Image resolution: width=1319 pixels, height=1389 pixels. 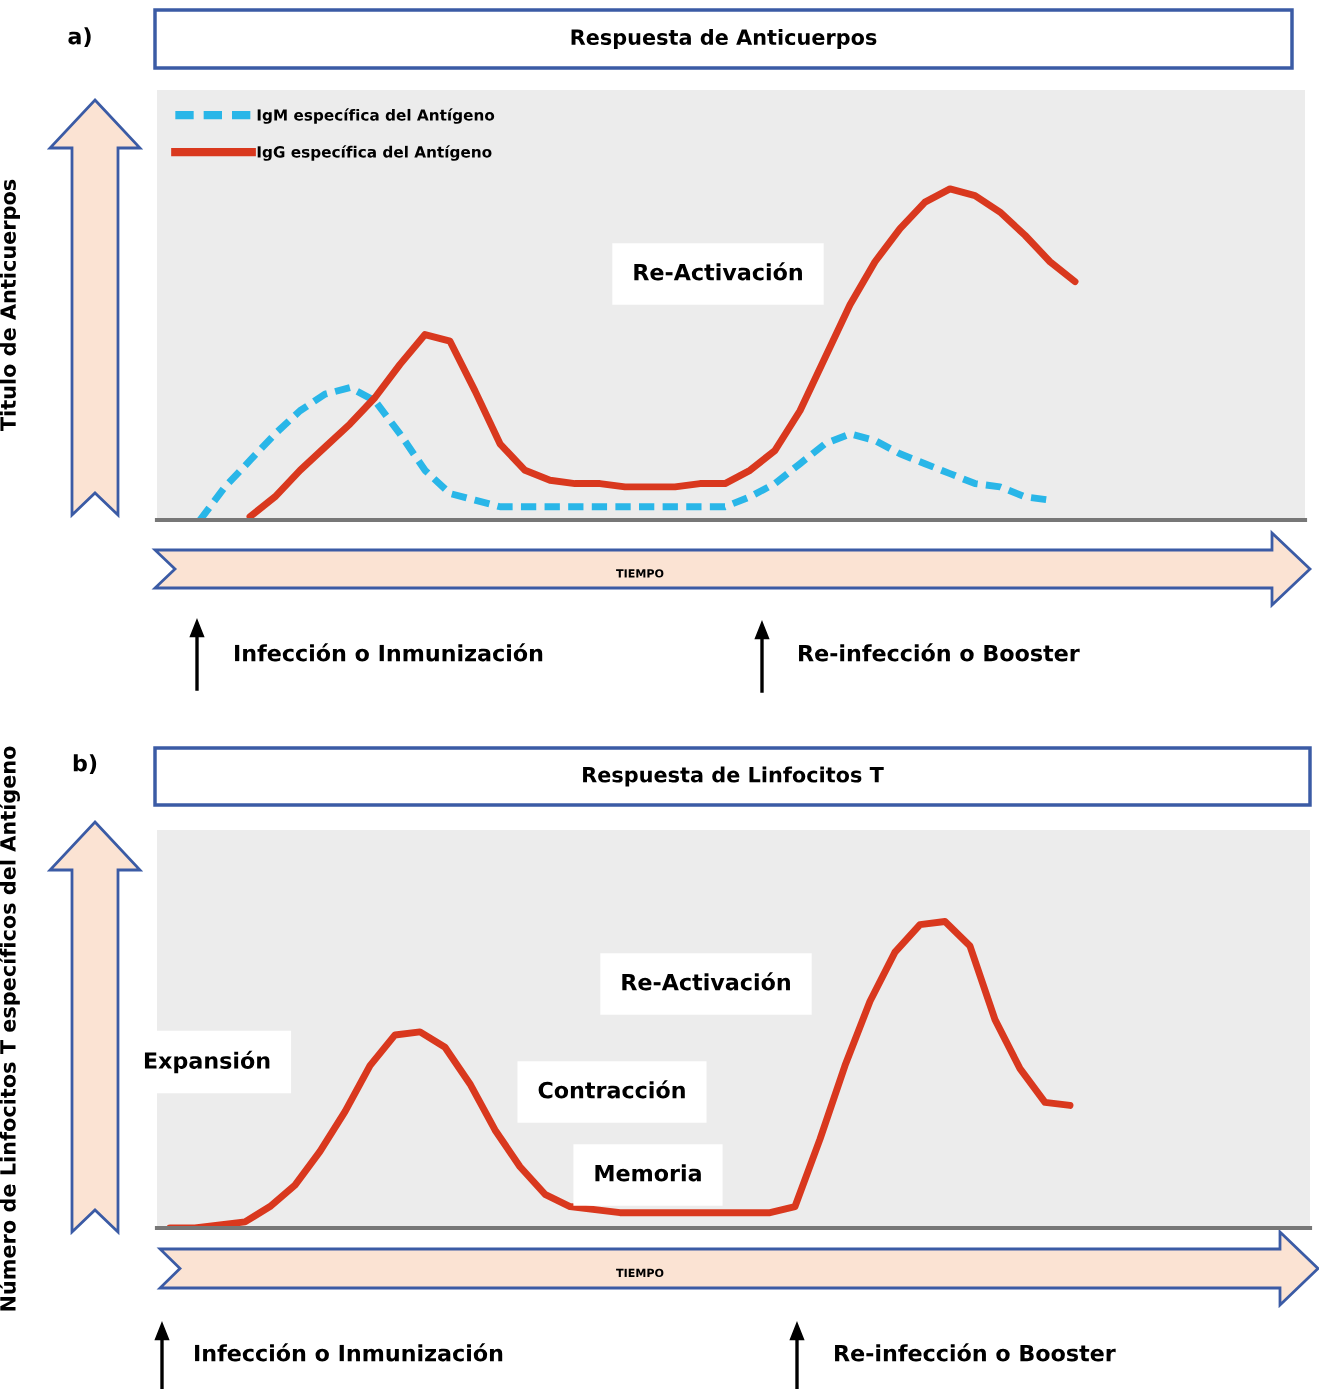 I want to click on text: b), so click(x=85, y=764).